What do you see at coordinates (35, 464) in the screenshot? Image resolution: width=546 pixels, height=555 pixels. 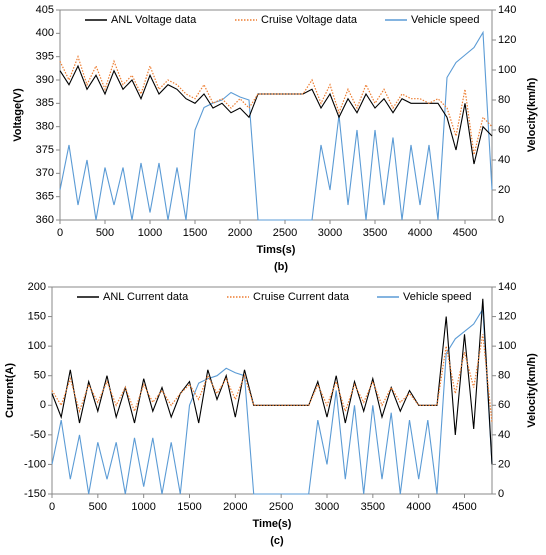 I see `y-tick-label: -100` at bounding box center [35, 464].